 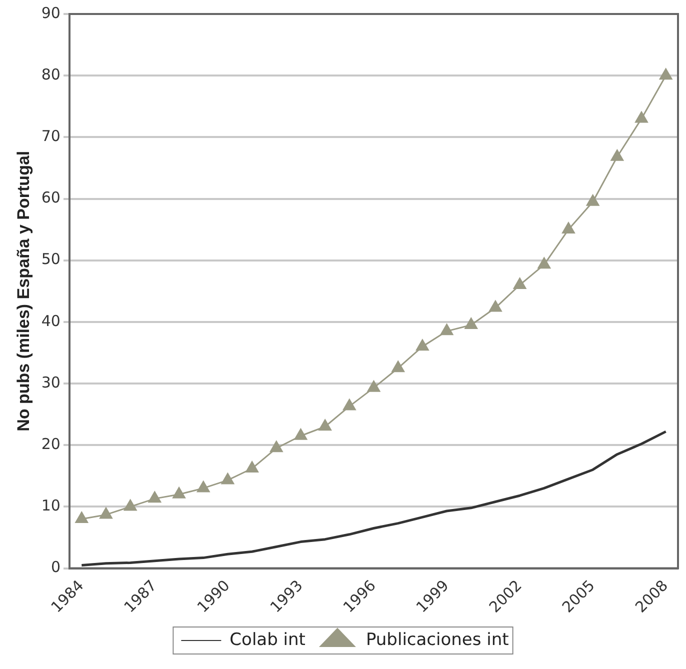 What do you see at coordinates (23, 291) in the screenshot?
I see `y-axis-title: No pubs (miles) España y Portugal` at bounding box center [23, 291].